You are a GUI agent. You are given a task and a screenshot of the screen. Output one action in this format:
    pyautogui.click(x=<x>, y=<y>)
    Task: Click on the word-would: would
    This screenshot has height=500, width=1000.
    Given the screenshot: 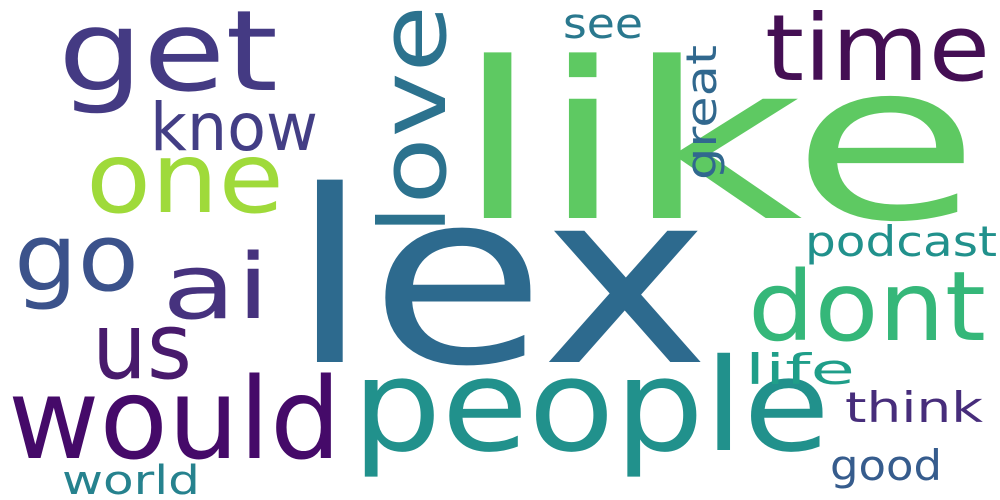 What is the action you would take?
    pyautogui.click(x=174, y=420)
    